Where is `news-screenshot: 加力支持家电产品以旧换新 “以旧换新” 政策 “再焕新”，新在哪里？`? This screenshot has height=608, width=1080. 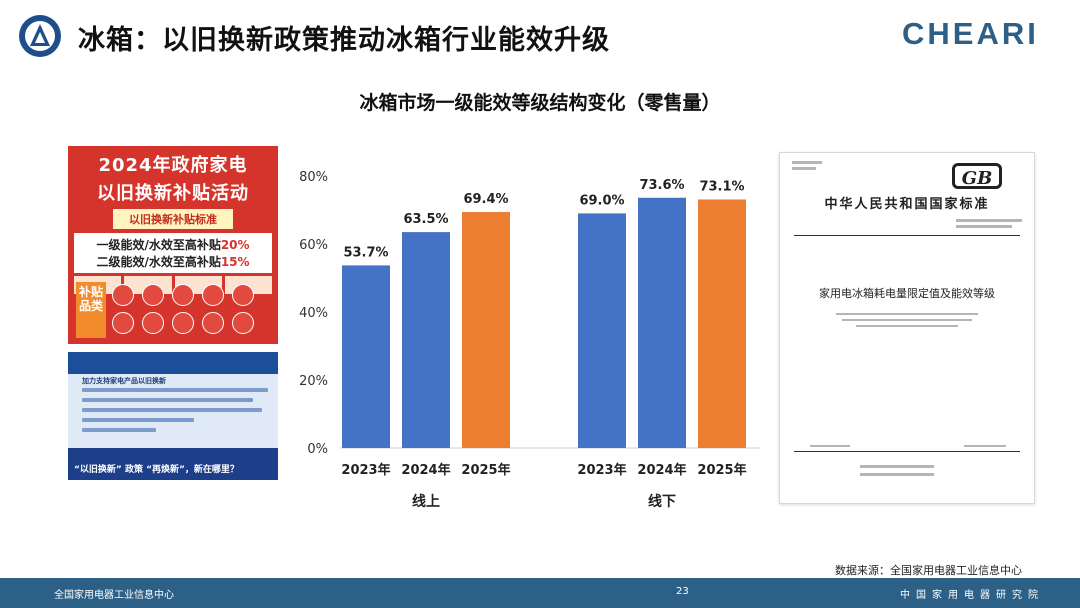
news-screenshot: 加力支持家电产品以旧换新 “以旧换新” 政策 “再焕新”，新在哪里？ is located at coordinates (173, 416).